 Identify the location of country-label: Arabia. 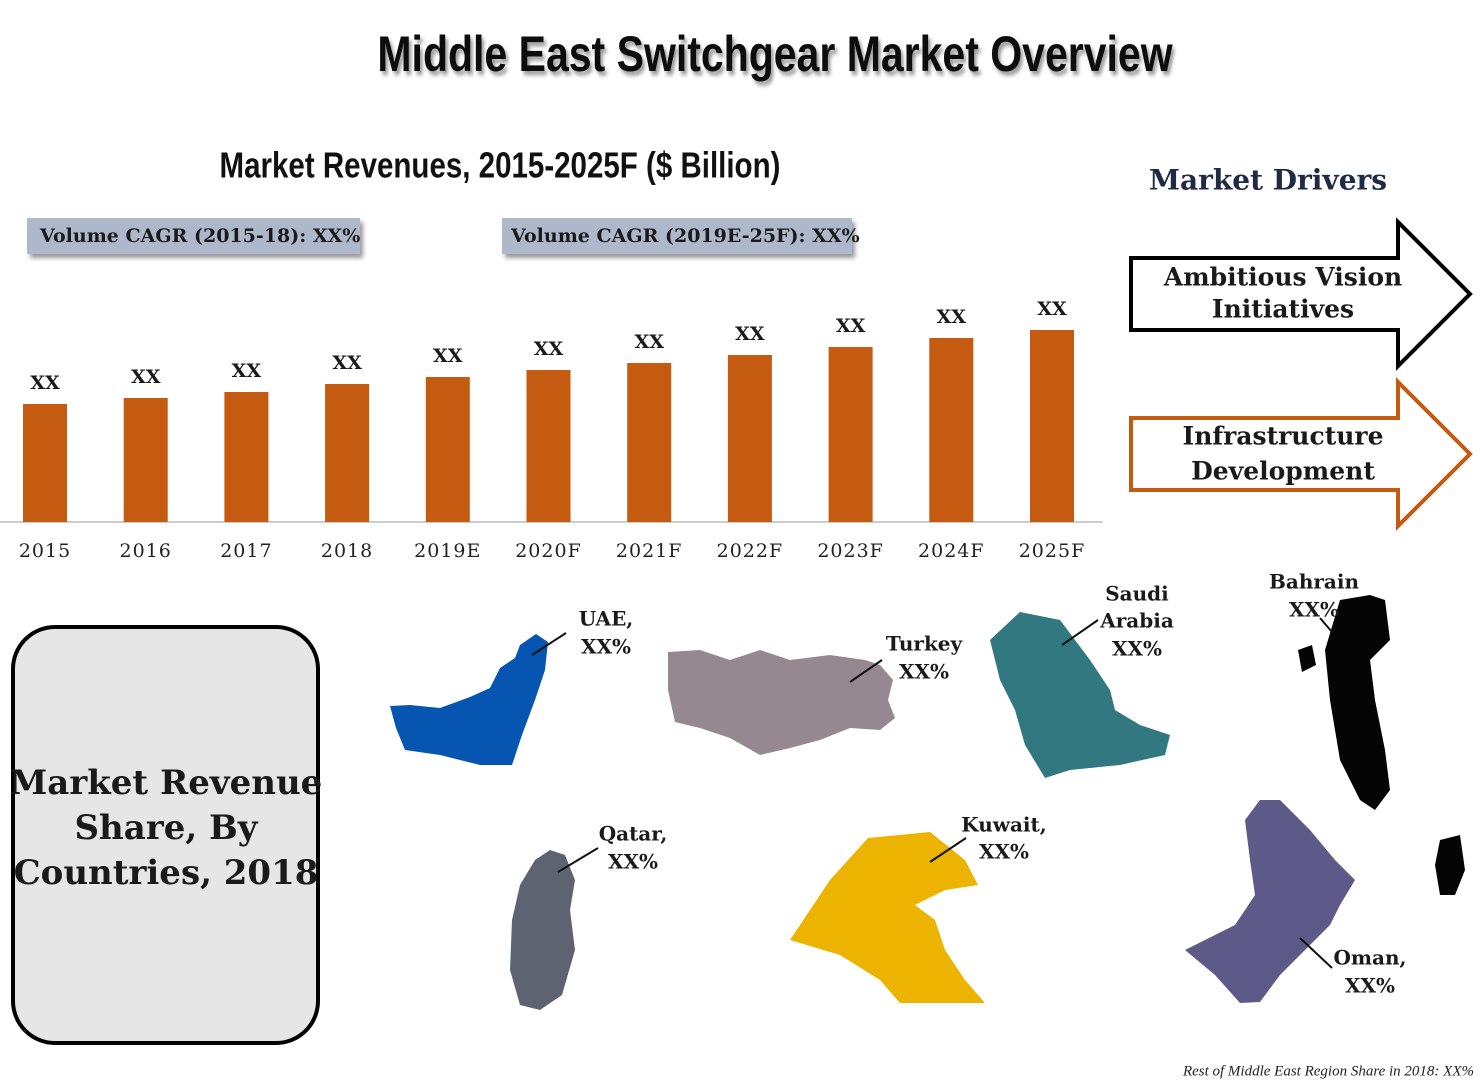
(1136, 621).